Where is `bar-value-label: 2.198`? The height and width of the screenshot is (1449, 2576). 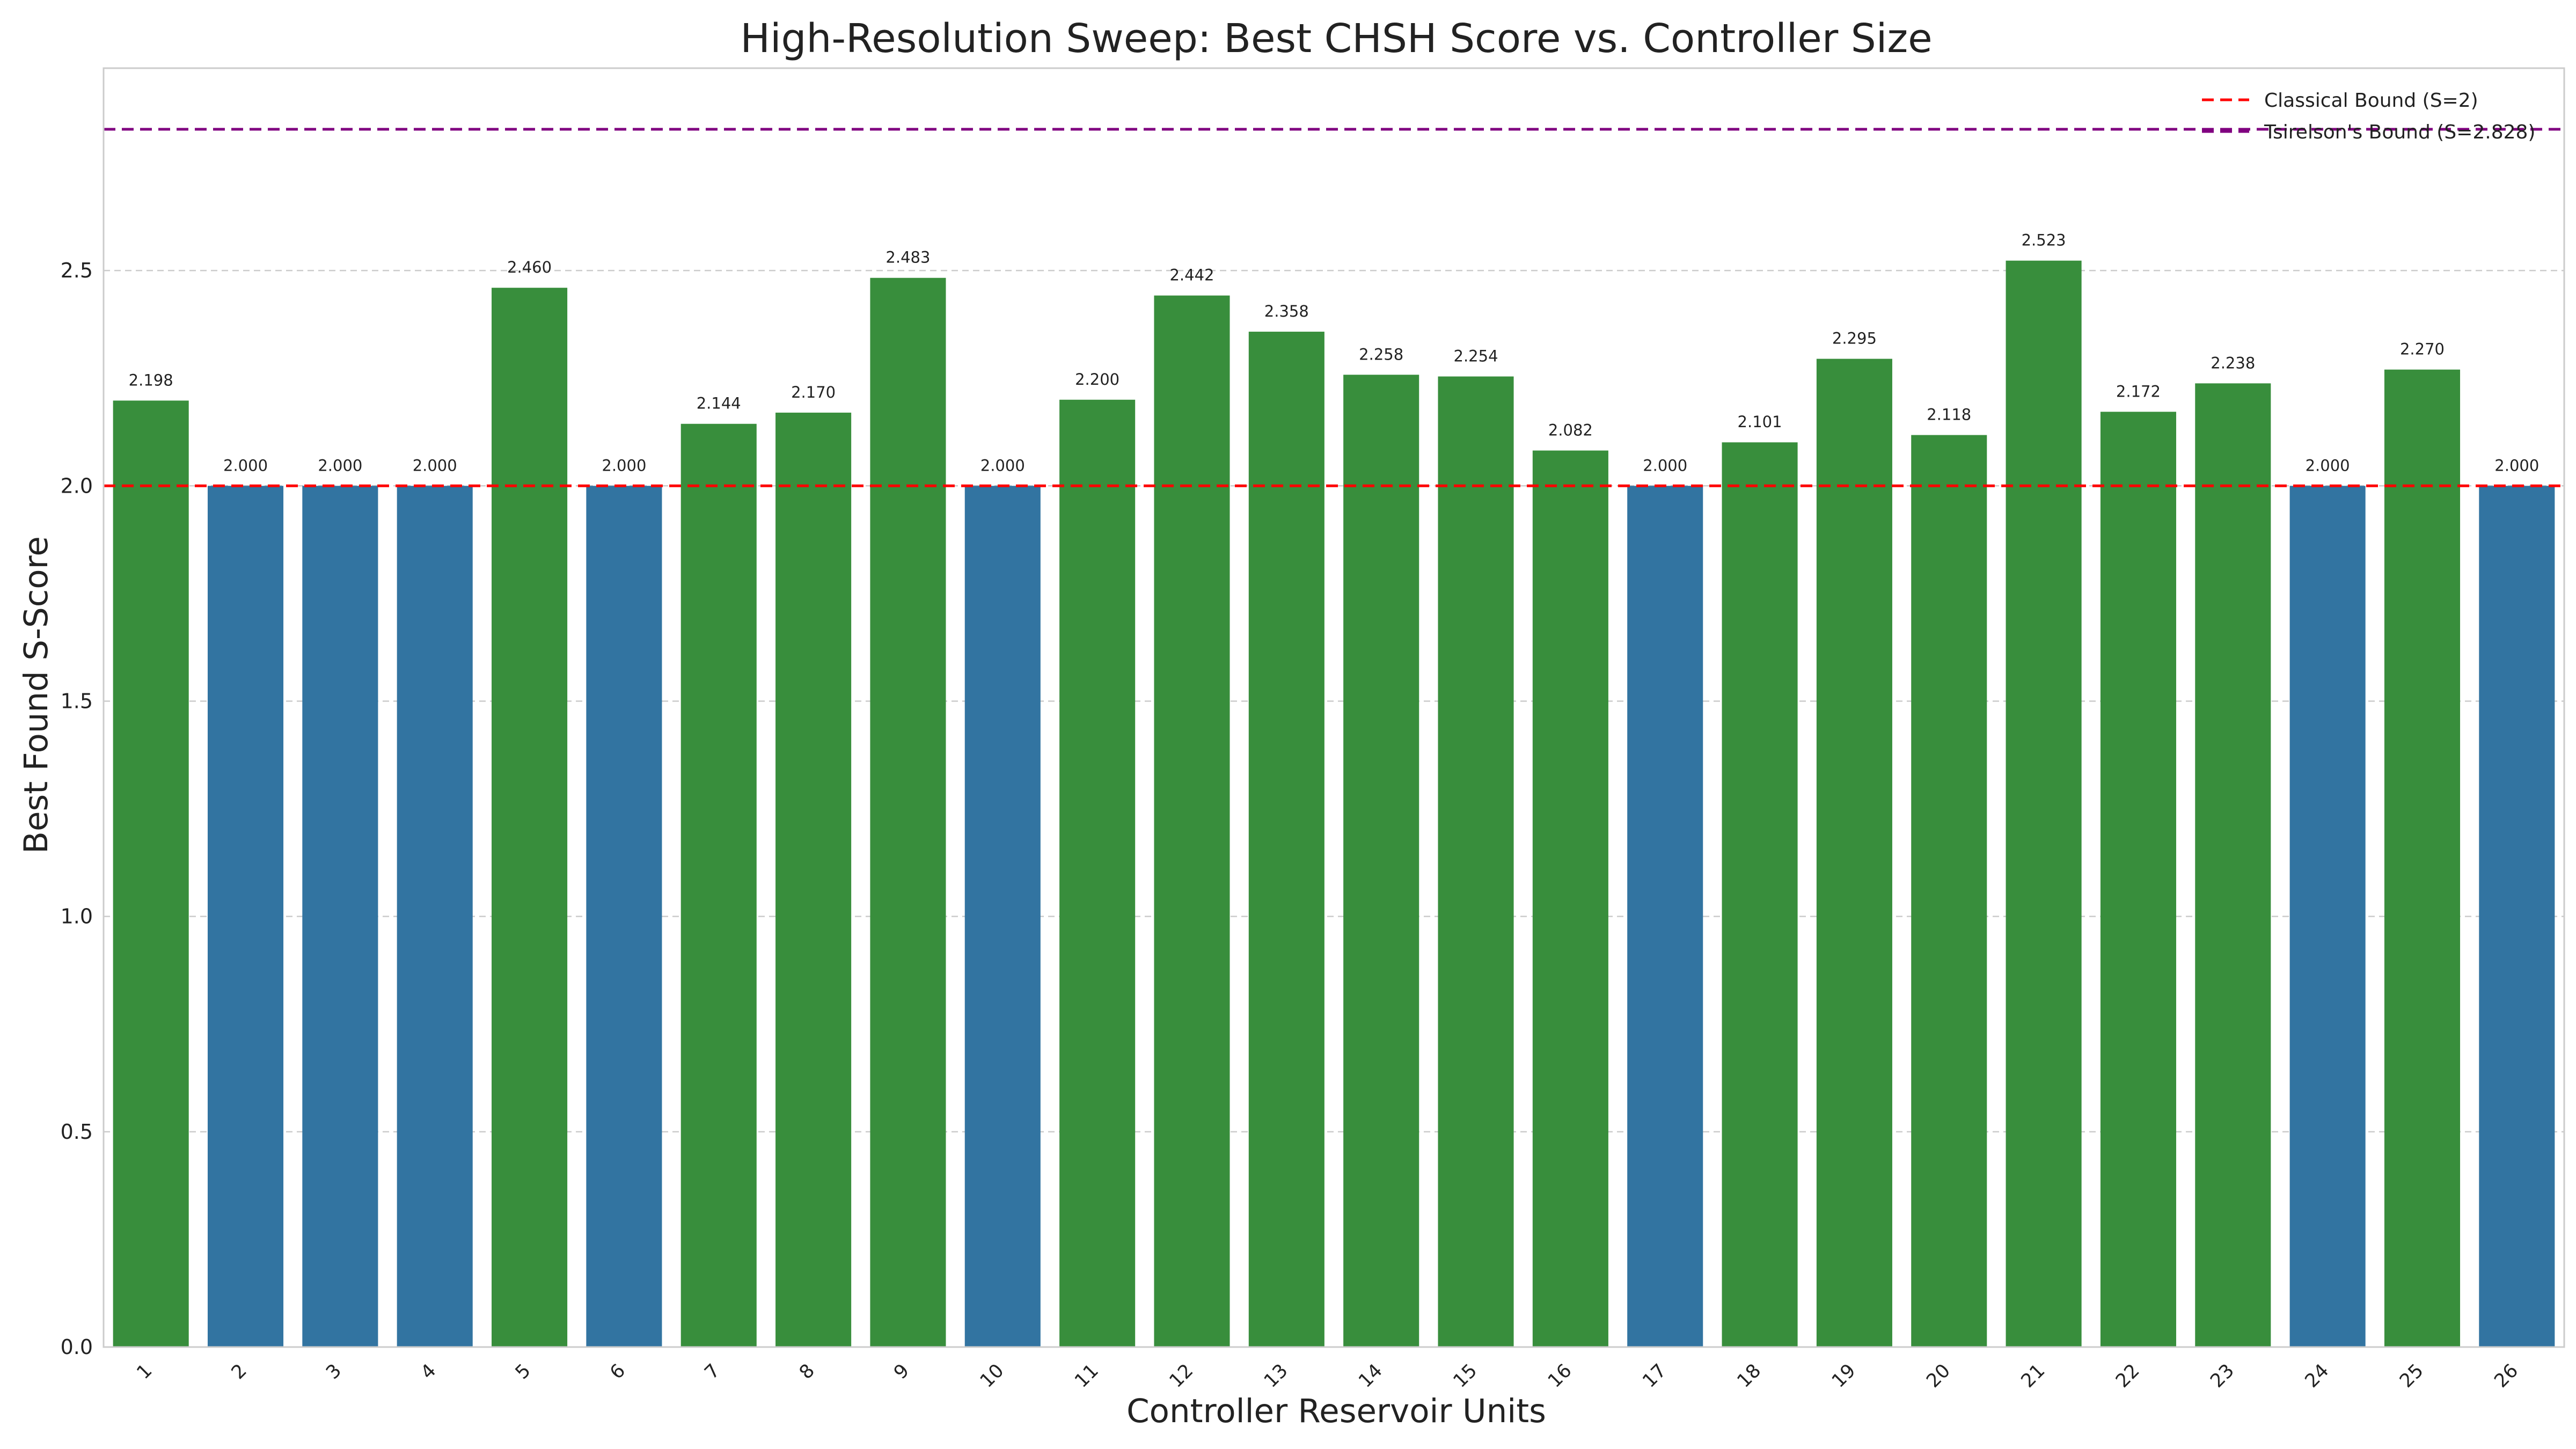 bar-value-label: 2.198 is located at coordinates (151, 380).